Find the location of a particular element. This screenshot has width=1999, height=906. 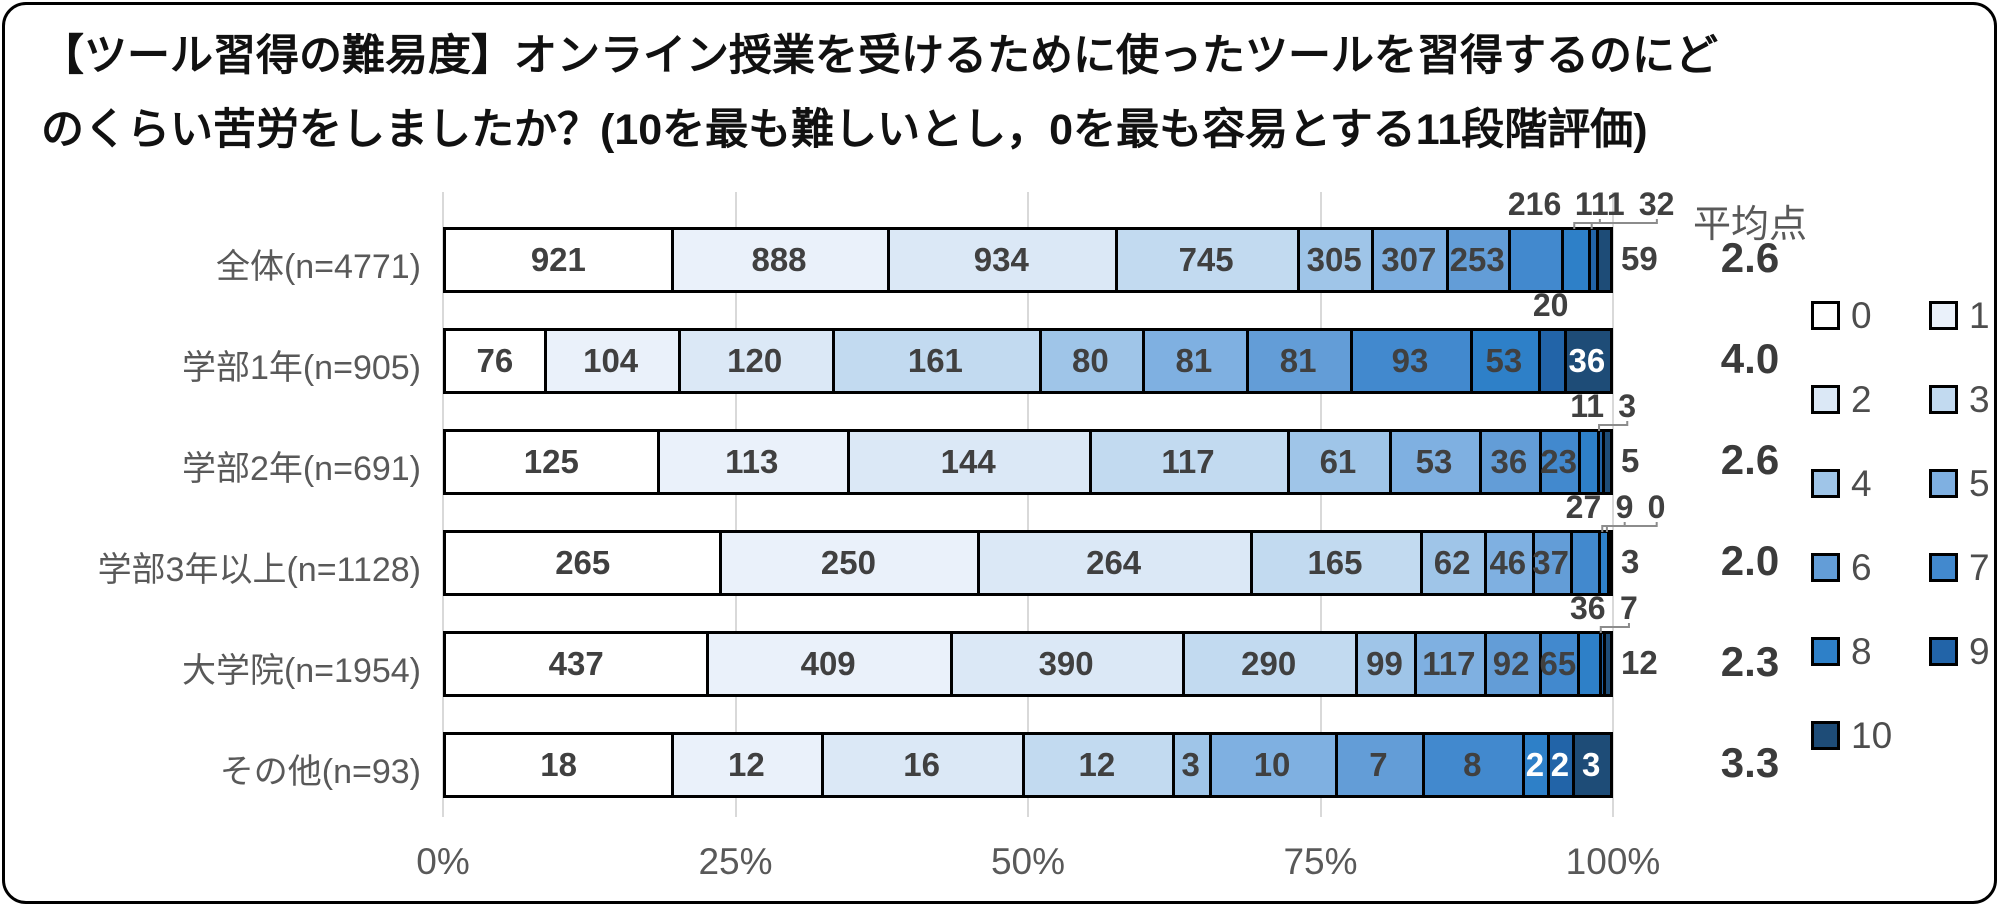

callout-label: 11 is located at coordinates (1587, 406).